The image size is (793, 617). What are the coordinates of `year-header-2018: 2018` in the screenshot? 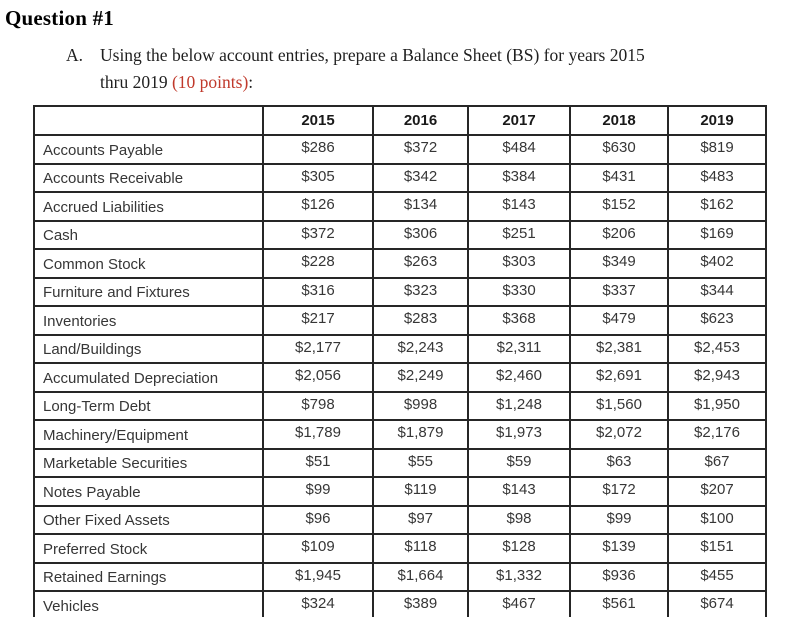 It's located at (619, 120).